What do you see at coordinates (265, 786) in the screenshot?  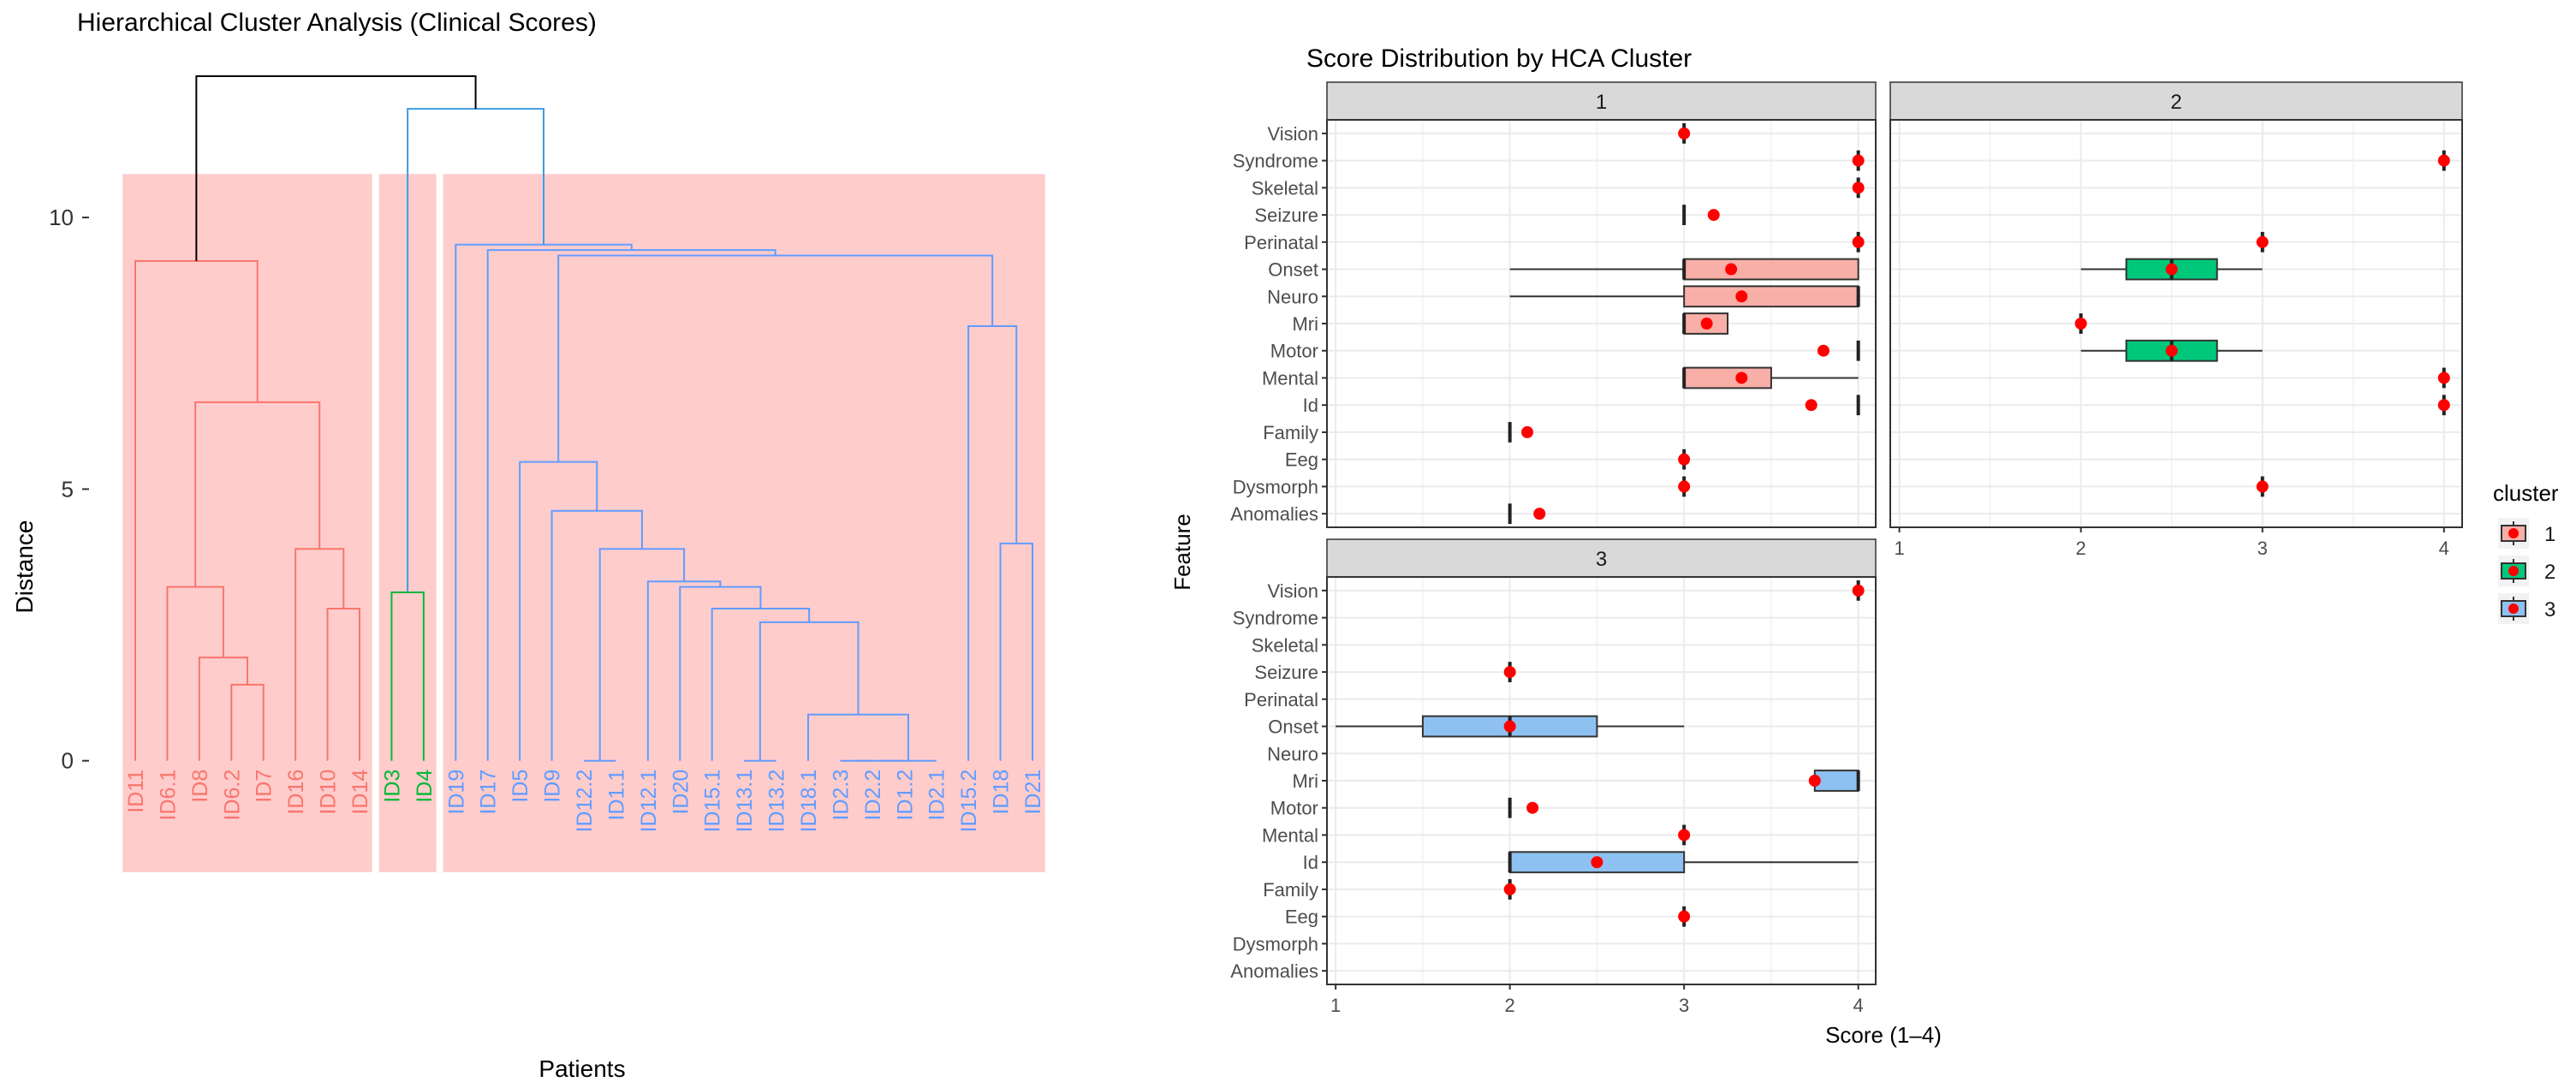 I see `leaf-label: ID7` at bounding box center [265, 786].